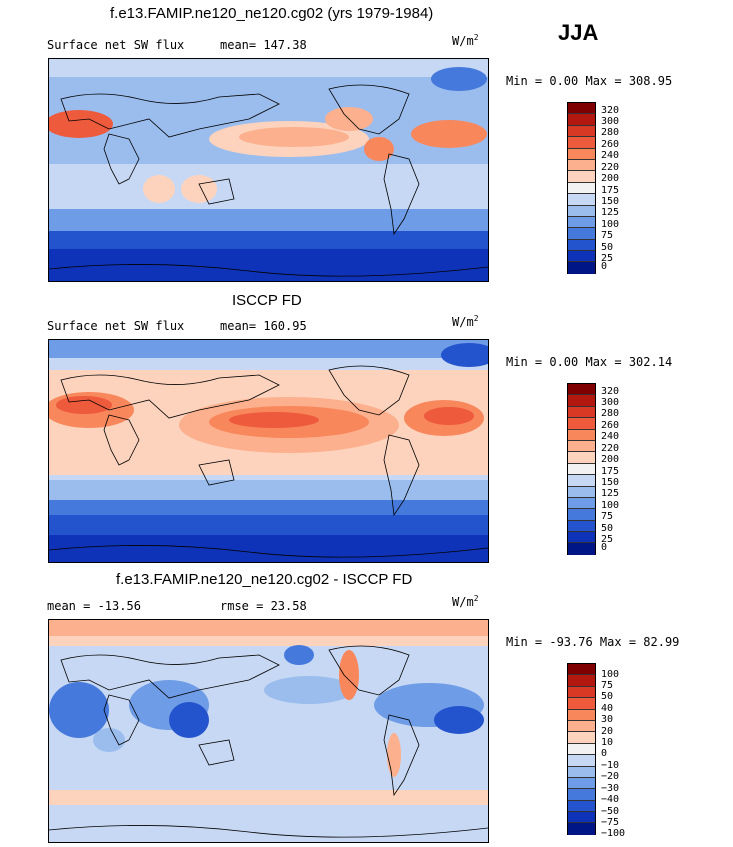 The height and width of the screenshot is (847, 733). I want to click on panel1-tick: 75, so click(607, 235).